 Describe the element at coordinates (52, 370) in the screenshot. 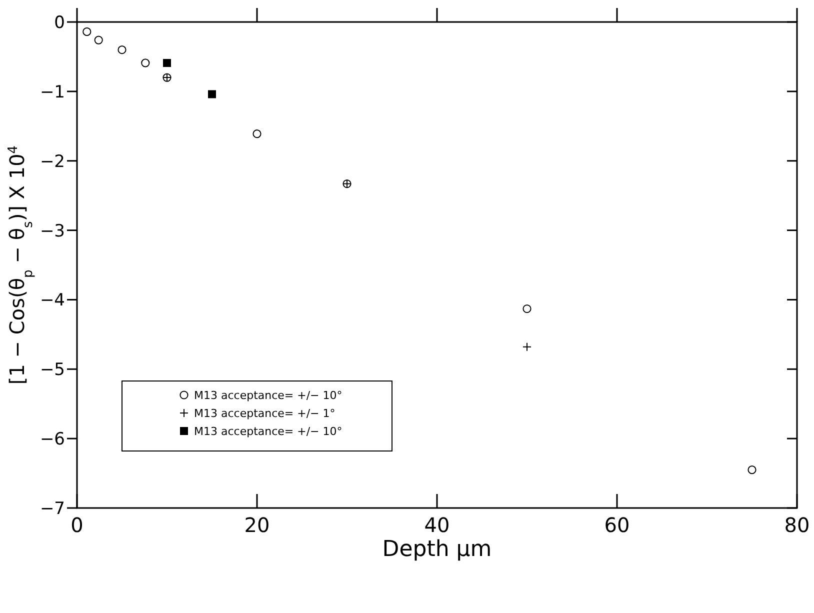

I see `y-tick-label: −5` at that location.